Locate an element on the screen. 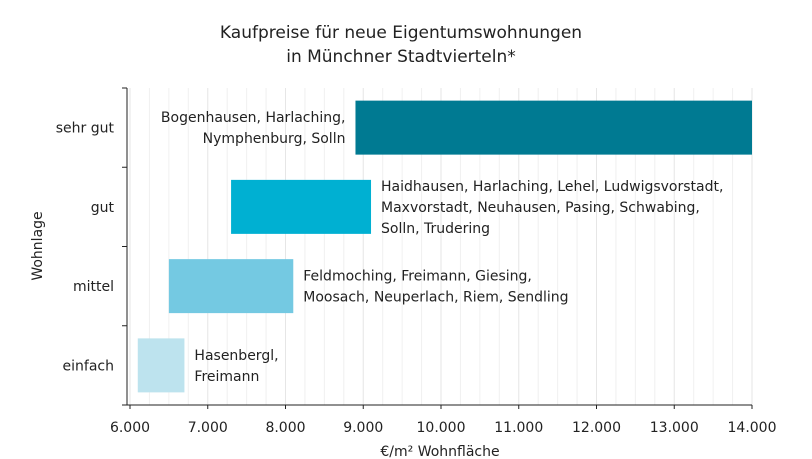  x-axis-label: €/m² Wohnfläche is located at coordinates (439, 451).